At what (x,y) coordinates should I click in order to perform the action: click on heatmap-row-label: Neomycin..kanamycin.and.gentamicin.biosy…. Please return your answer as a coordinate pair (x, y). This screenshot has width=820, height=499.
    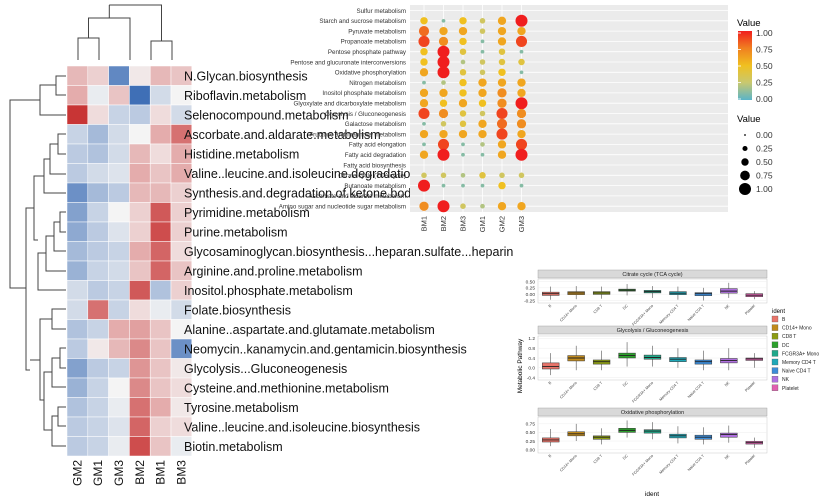
    Looking at the image, I should click on (325, 349).